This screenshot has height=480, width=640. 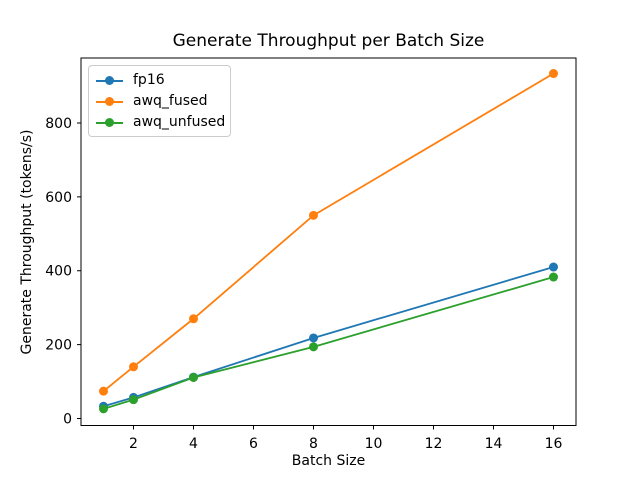 What do you see at coordinates (253, 444) in the screenshot?
I see `x-tick-label: 6` at bounding box center [253, 444].